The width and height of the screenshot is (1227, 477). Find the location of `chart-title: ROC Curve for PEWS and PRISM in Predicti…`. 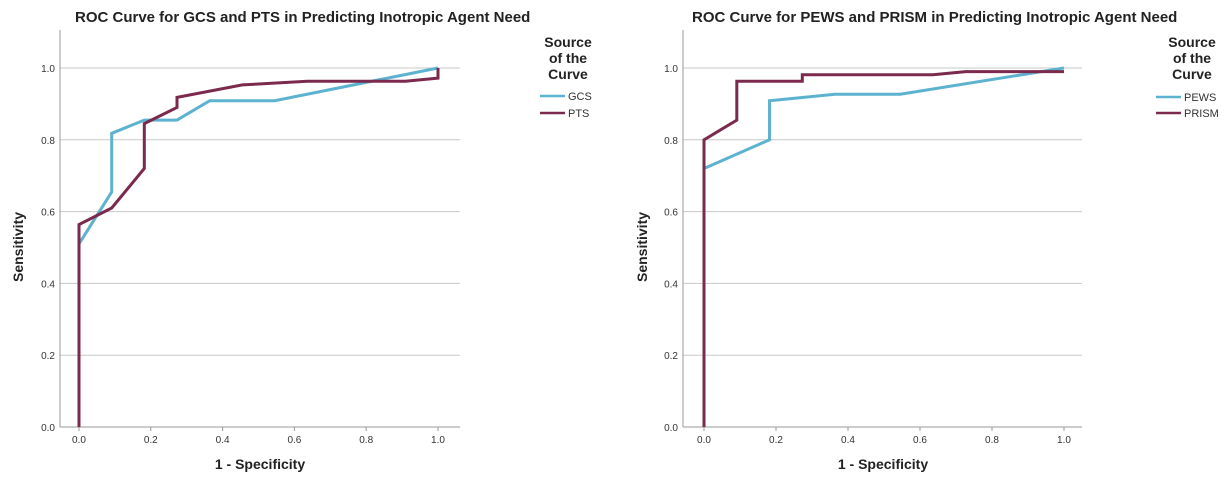

chart-title: ROC Curve for PEWS and PRISM in Predicti… is located at coordinates (934, 17).